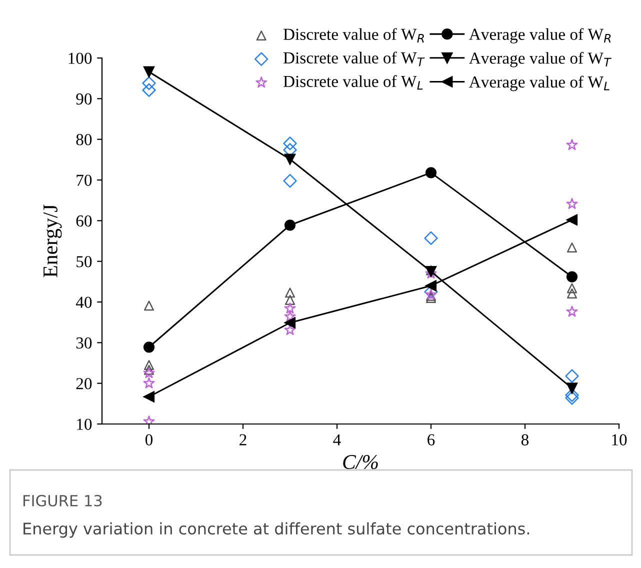 Image resolution: width=641 pixels, height=568 pixels. I want to click on y-tick-label: 40, so click(84, 302).